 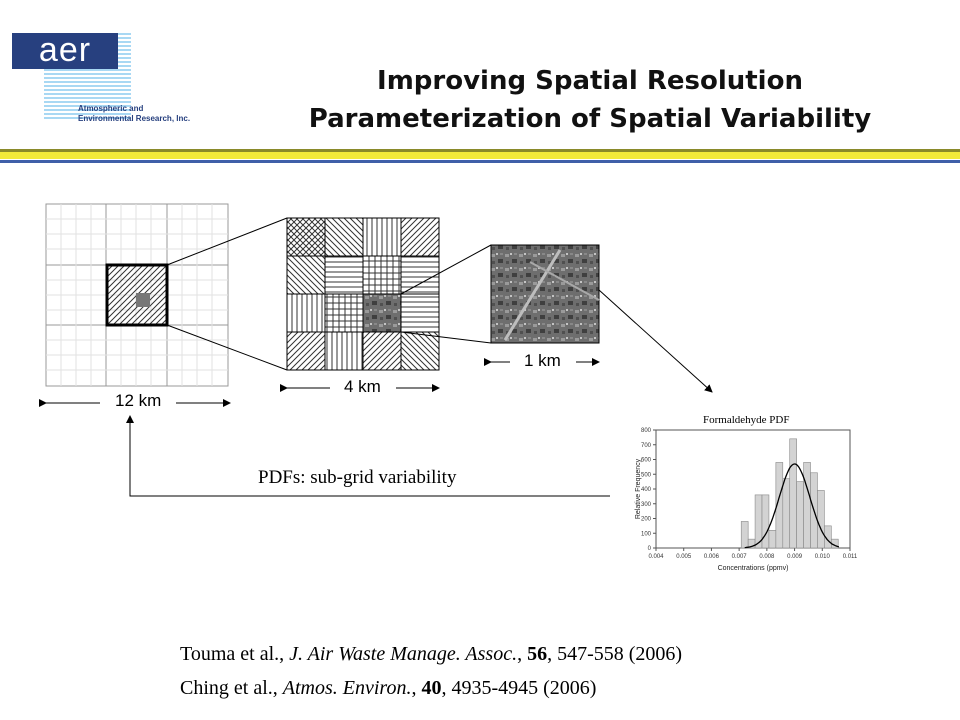 I want to click on y-tick-label: 500, so click(x=646, y=475).